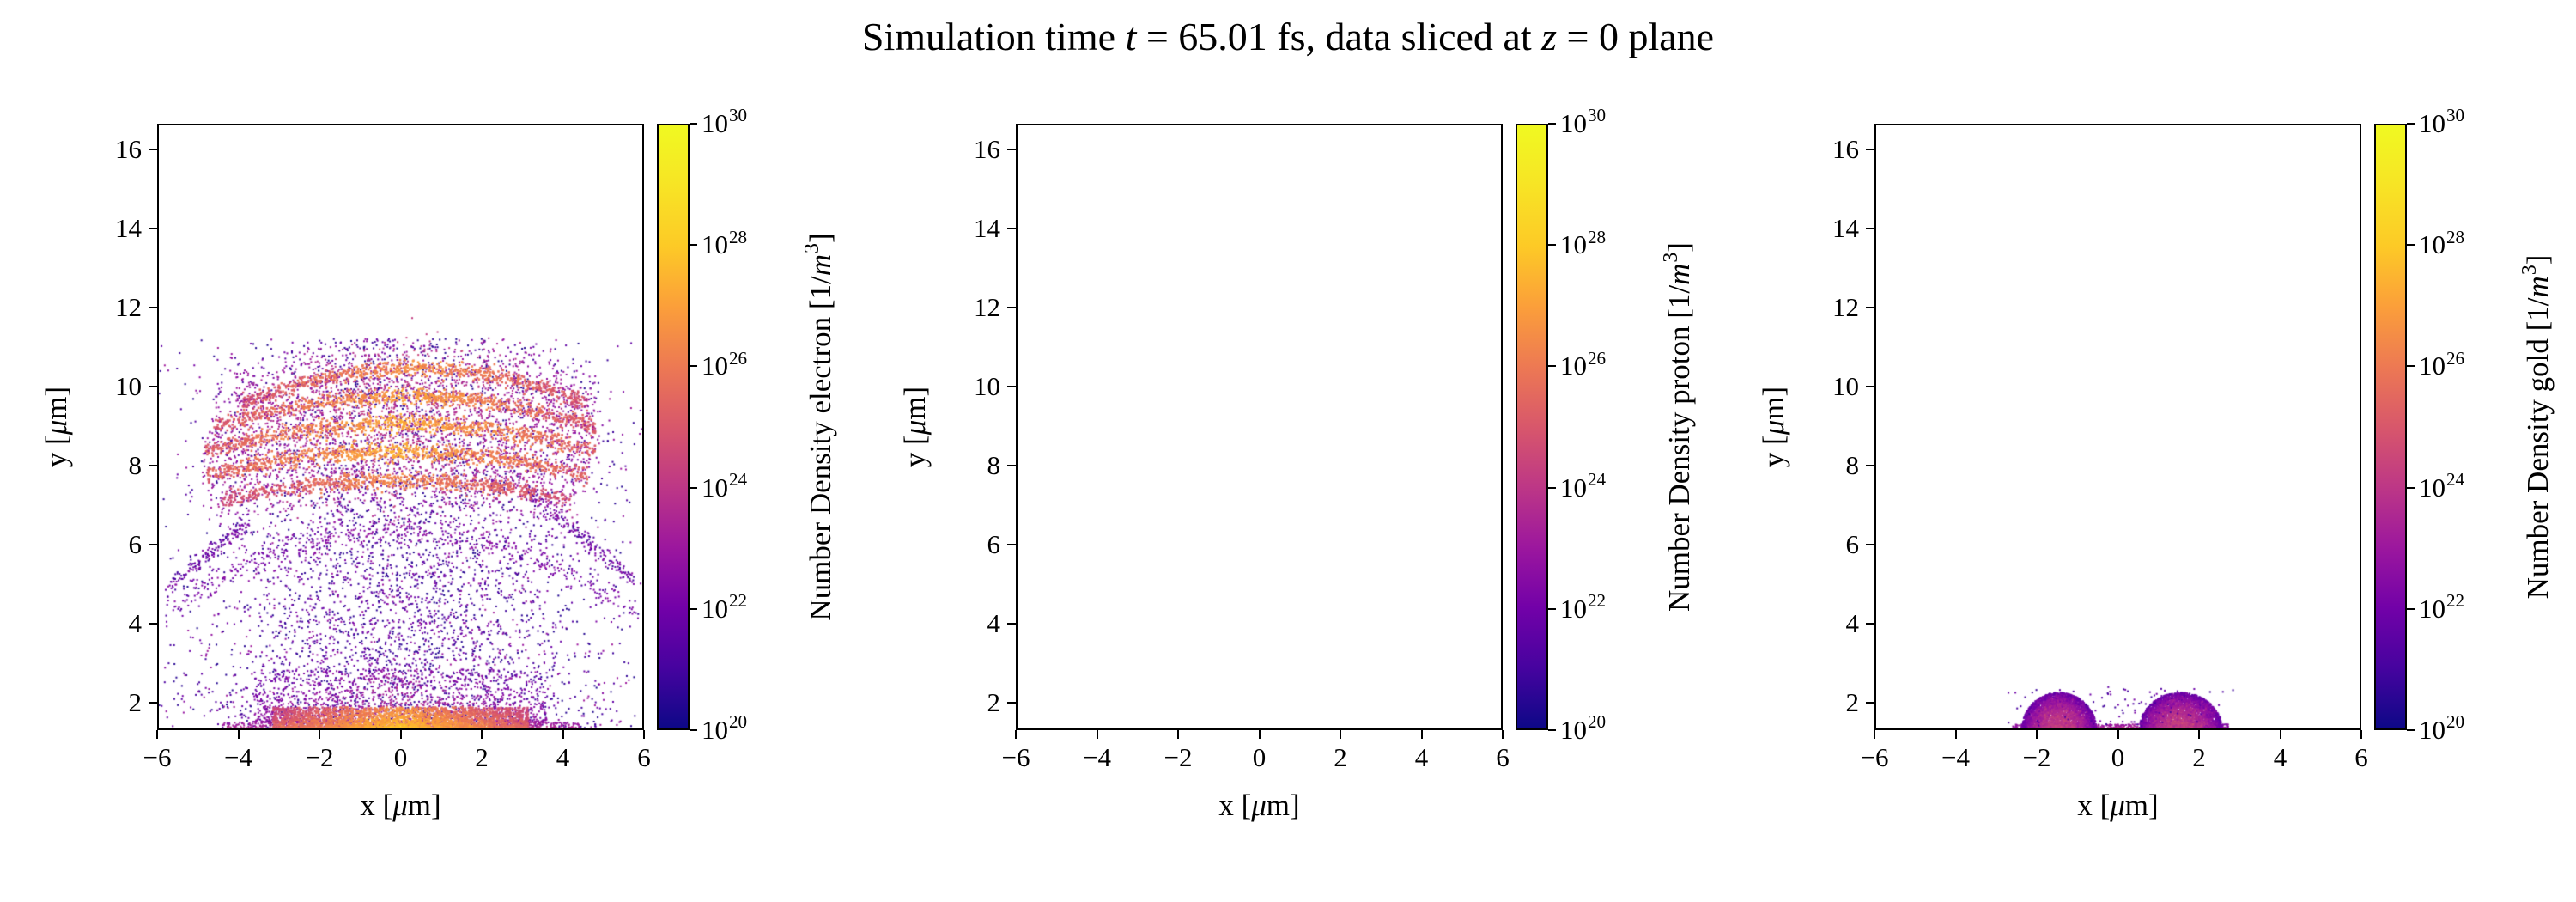 The height and width of the screenshot is (902, 2576). Describe the element at coordinates (1845, 385) in the screenshot. I see `y-tick-label: 10` at that location.